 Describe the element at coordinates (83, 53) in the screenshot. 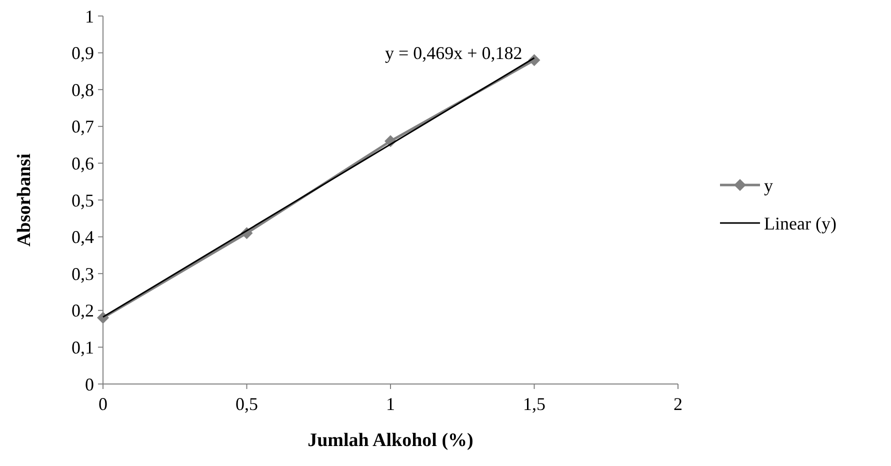

I see `y-tick-label: 0,9` at that location.